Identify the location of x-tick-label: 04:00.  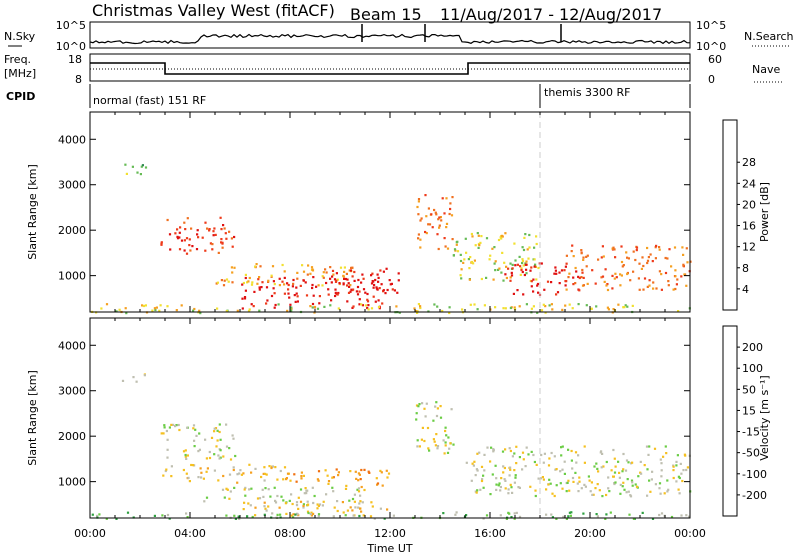
(190, 533).